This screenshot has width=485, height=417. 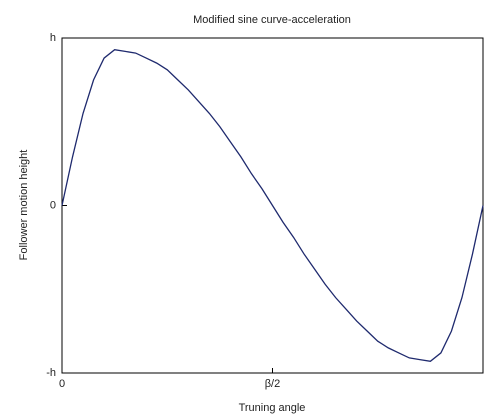 What do you see at coordinates (62, 384) in the screenshot?
I see `x-tick-label: 0` at bounding box center [62, 384].